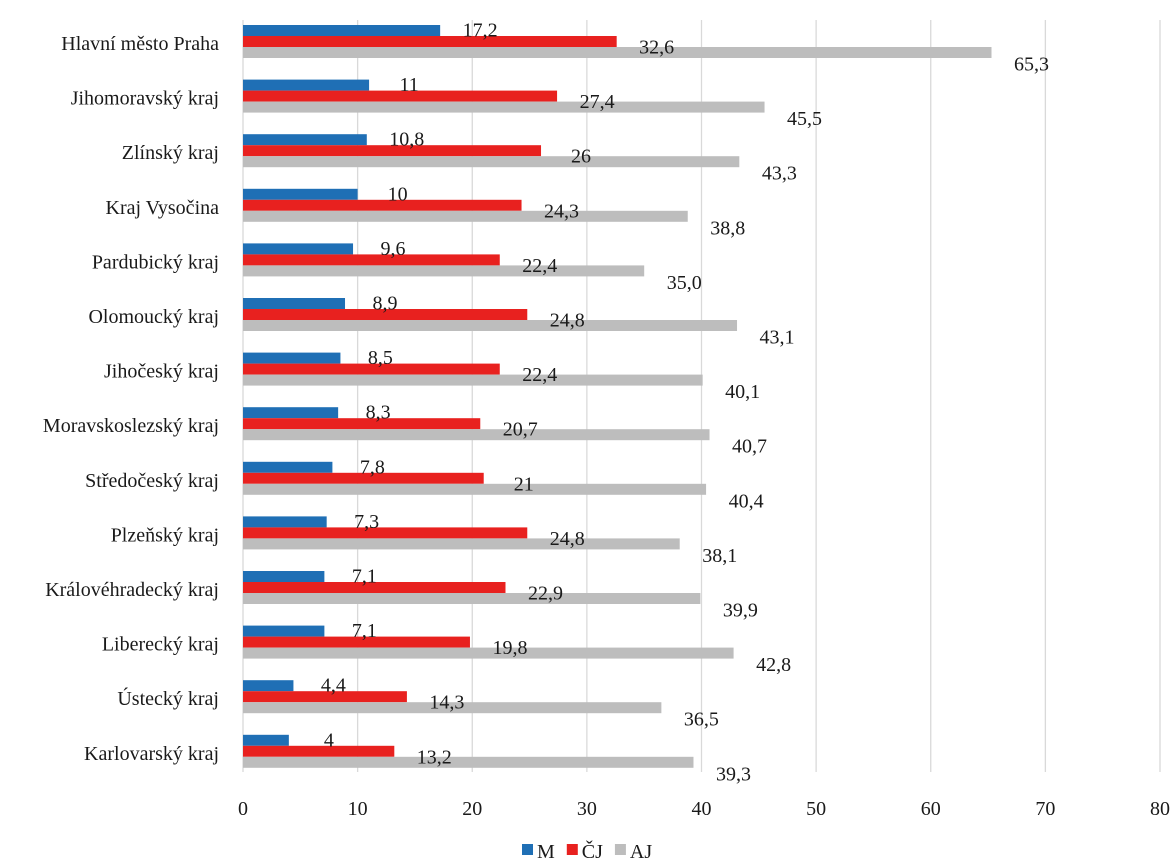 This screenshot has height=868, width=1173. I want to click on data-label-2-8: 40,4, so click(746, 501).